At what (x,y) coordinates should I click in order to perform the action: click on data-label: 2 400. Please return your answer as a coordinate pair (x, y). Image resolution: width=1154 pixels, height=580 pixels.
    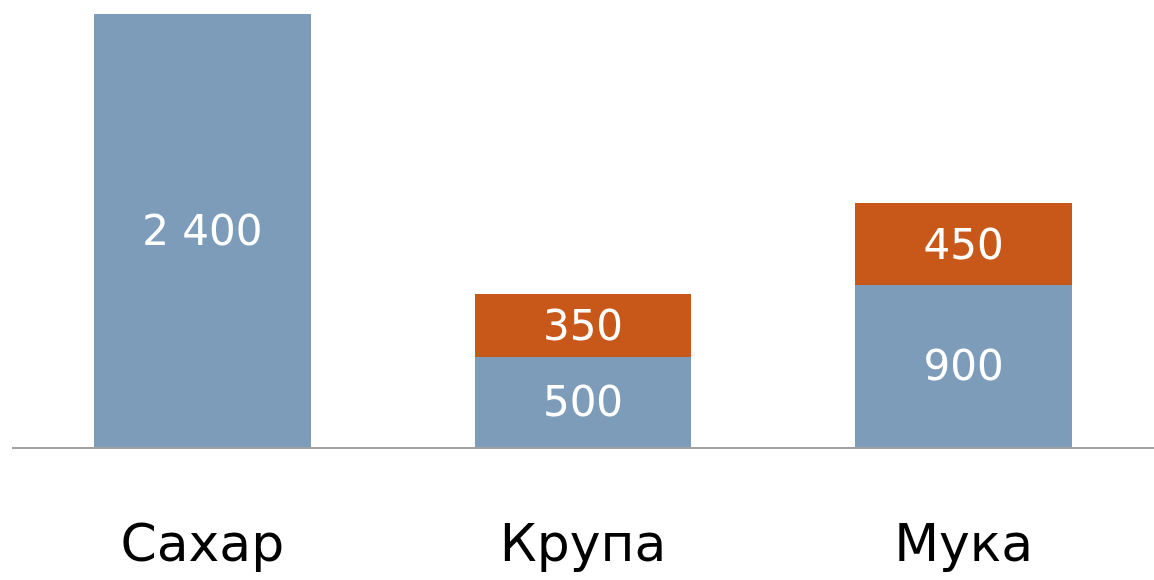
    Looking at the image, I should click on (202, 230).